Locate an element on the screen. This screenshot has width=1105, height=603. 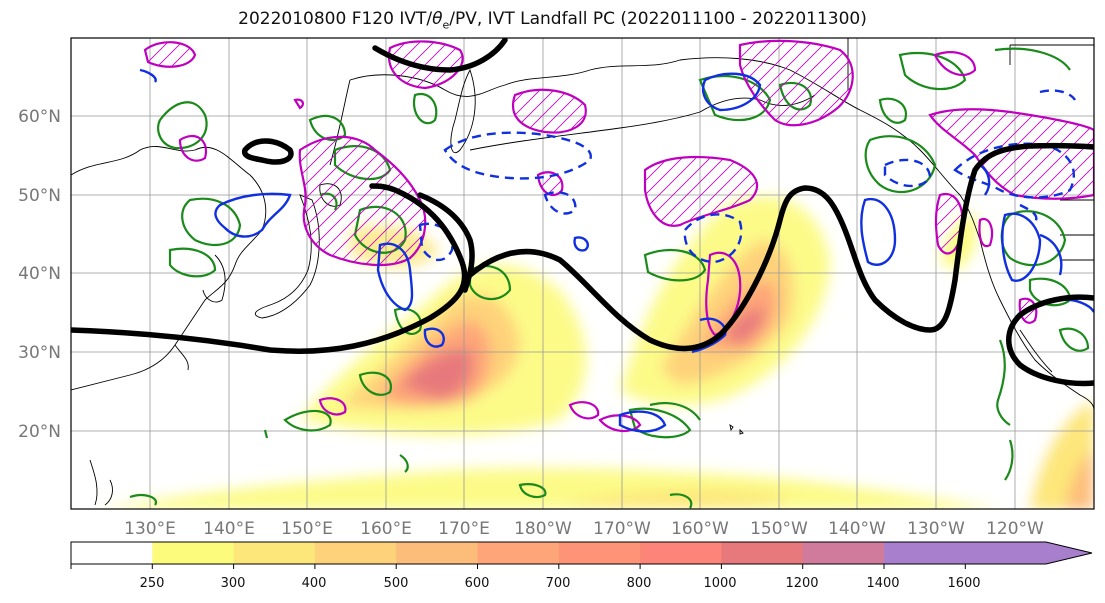
colorbar-label-700: 700 is located at coordinates (558, 583).